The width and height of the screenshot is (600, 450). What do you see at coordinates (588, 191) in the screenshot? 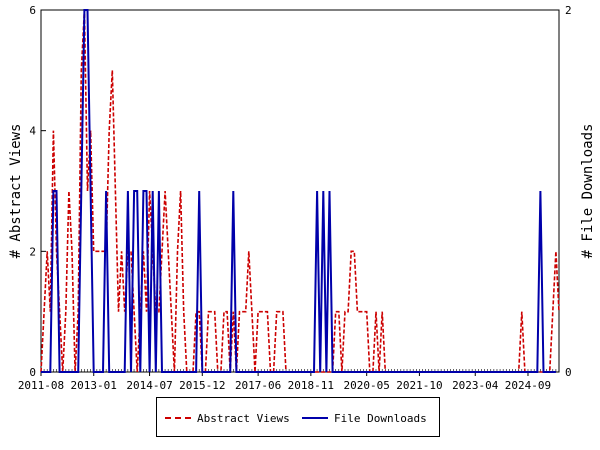
I see `y-right-axis-title: # File Downloads` at bounding box center [588, 191].